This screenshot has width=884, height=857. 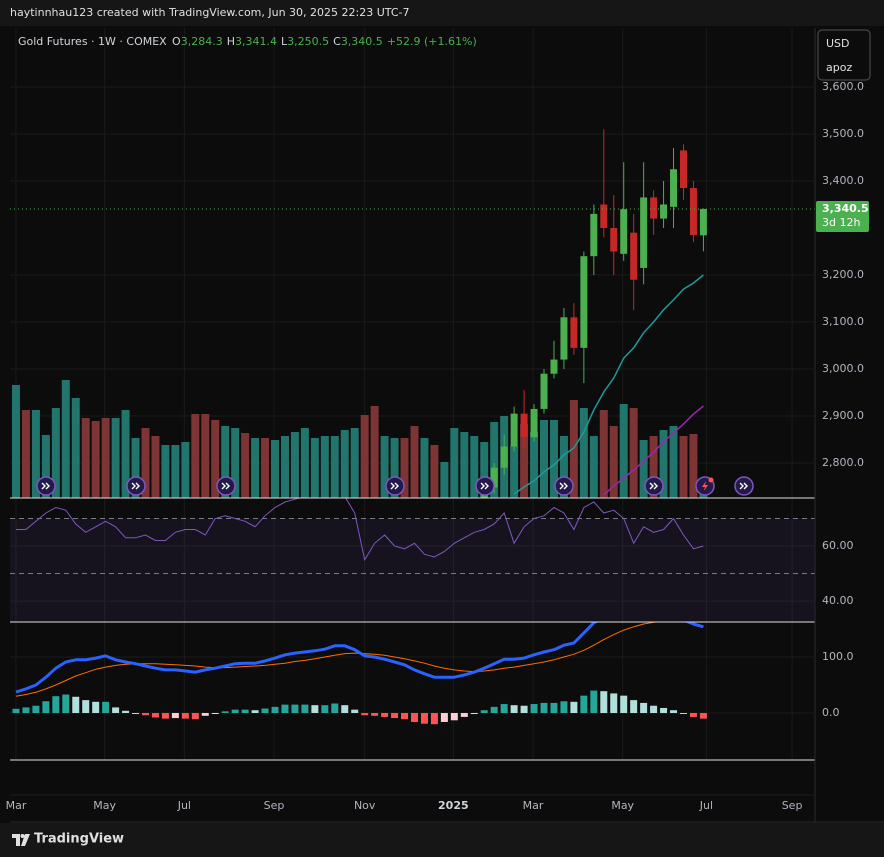 I want to click on field-key: H, so click(x=231, y=41).